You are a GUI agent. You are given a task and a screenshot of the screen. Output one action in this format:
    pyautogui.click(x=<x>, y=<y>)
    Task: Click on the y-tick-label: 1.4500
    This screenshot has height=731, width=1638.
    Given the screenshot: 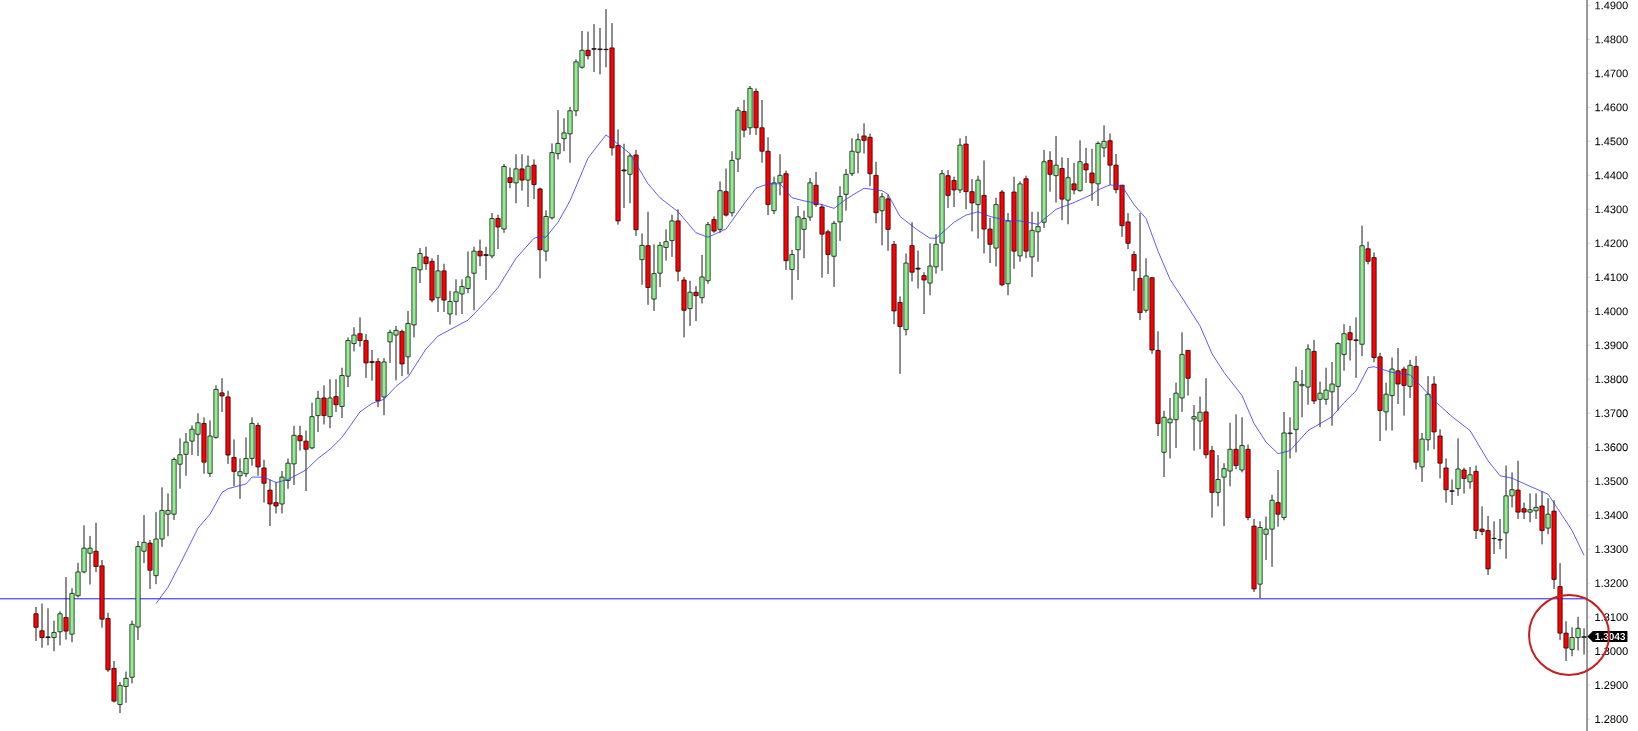 What is the action you would take?
    pyautogui.click(x=1611, y=141)
    